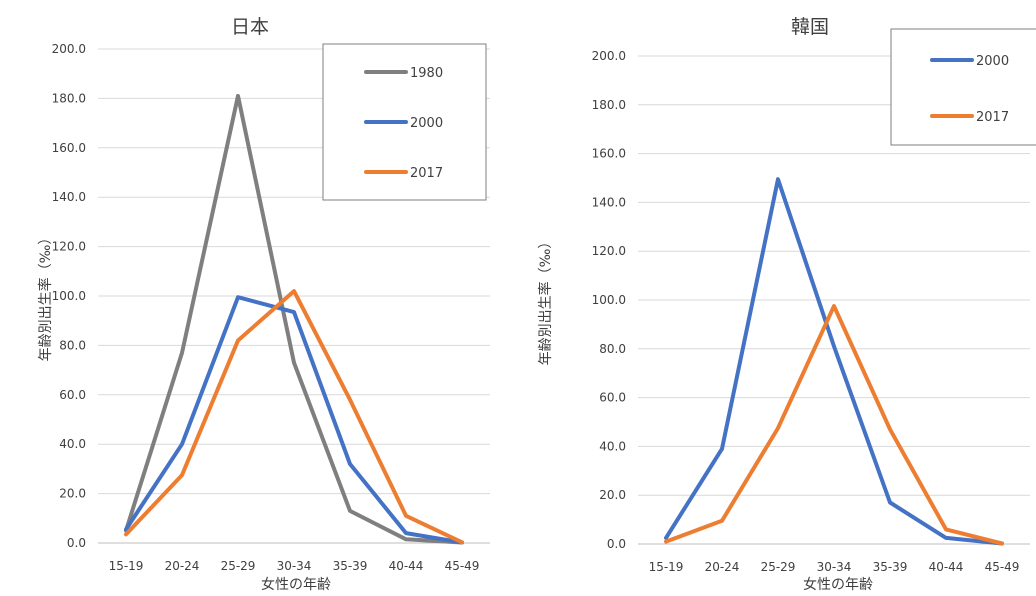 This screenshot has height=596, width=1036. What do you see at coordinates (294, 420) in the screenshot?
I see `series-line-2000` at bounding box center [294, 420].